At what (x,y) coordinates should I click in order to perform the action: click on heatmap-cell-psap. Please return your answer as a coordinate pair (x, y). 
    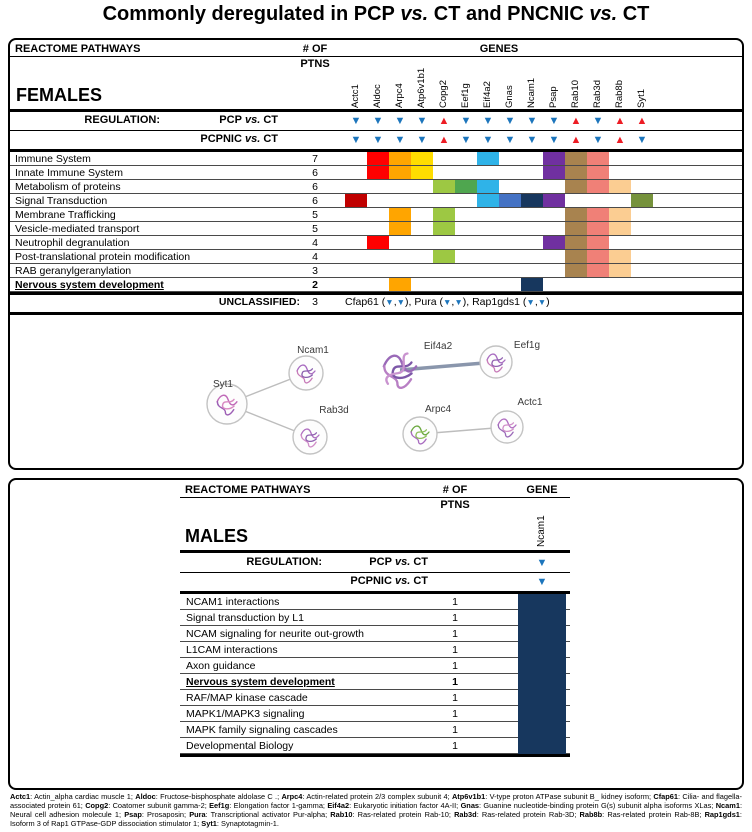
    Looking at the image, I should click on (554, 172).